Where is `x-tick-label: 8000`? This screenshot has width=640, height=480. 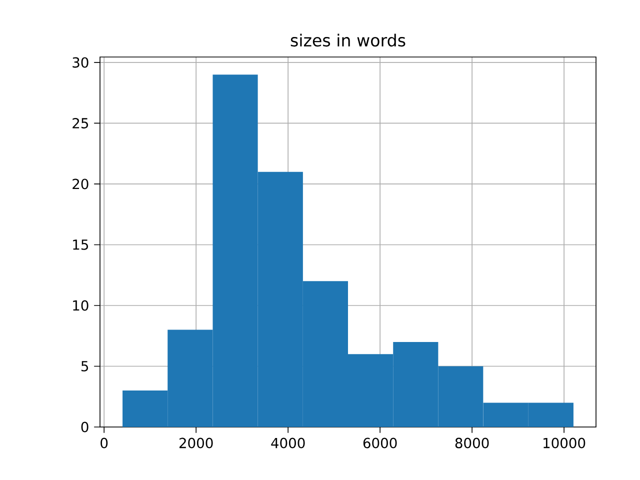
x-tick-label: 8000 is located at coordinates (472, 443).